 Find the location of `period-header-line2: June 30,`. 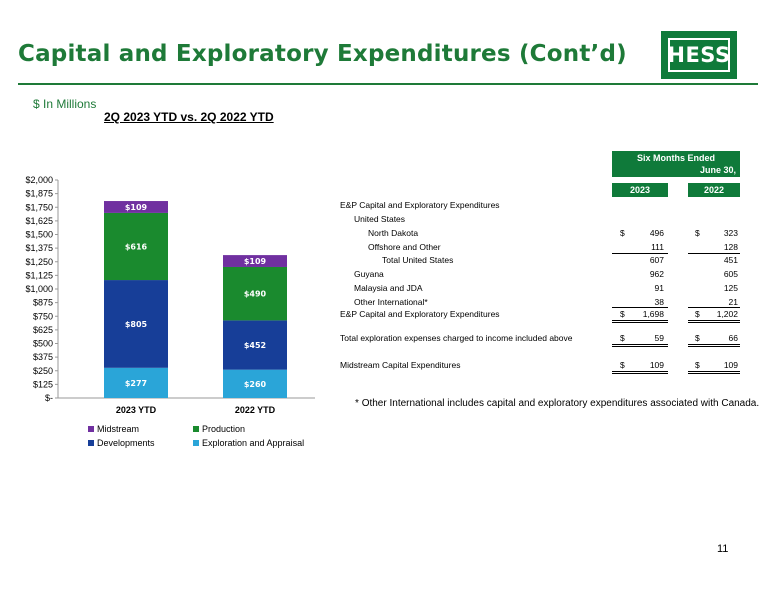

period-header-line2: June 30, is located at coordinates (717, 170).